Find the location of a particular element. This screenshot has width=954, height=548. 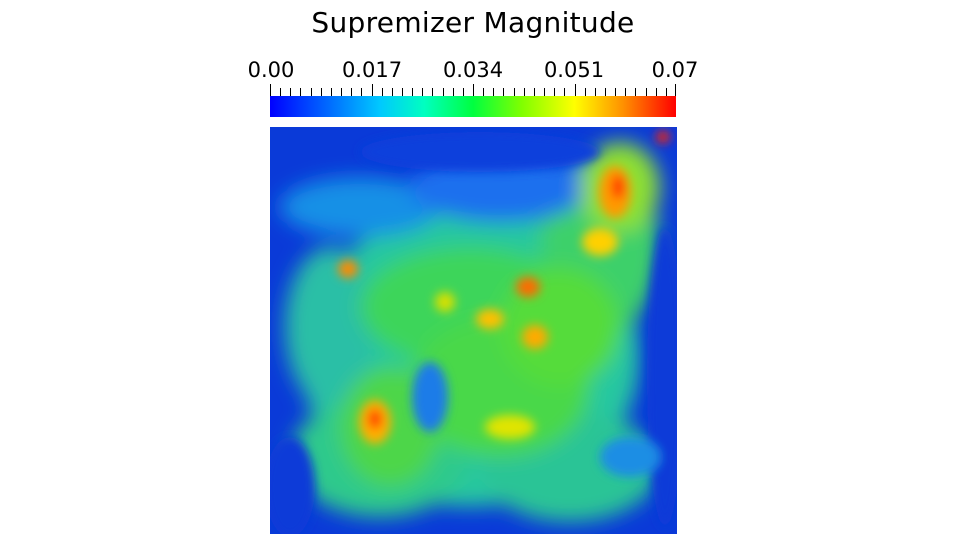

colorbar-label-min: 0.00 is located at coordinates (271, 70).